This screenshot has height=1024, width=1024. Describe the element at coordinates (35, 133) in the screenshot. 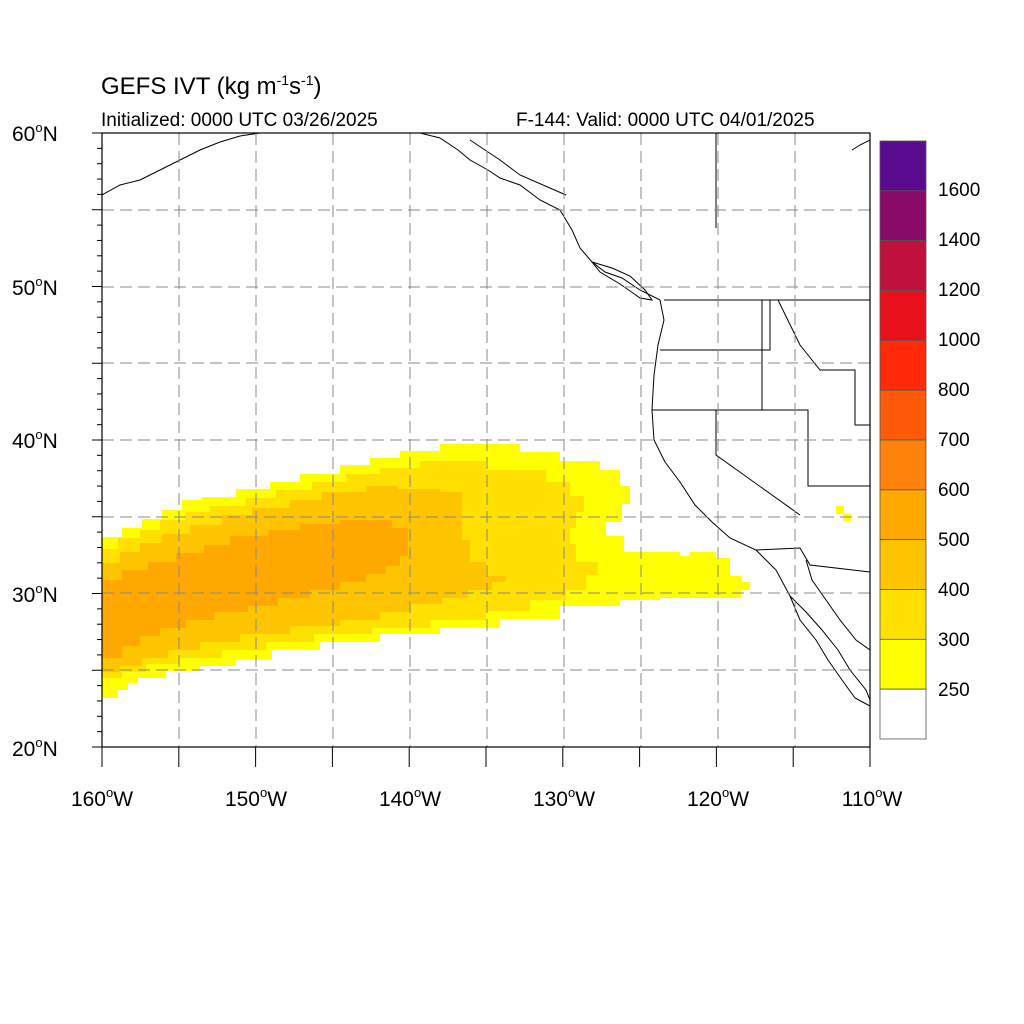

I see `lat-label-60: 60oN` at that location.